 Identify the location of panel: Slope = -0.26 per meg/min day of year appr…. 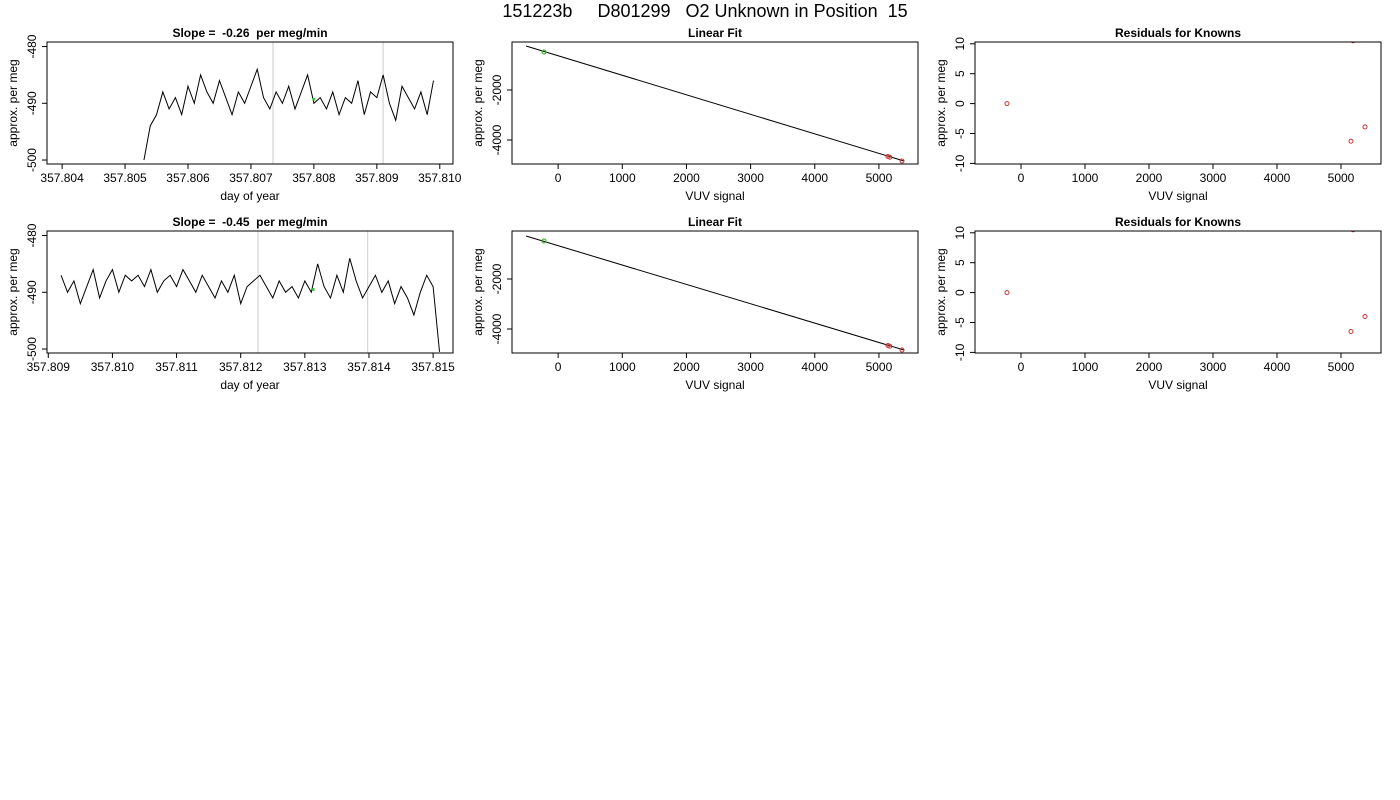
(234, 114).